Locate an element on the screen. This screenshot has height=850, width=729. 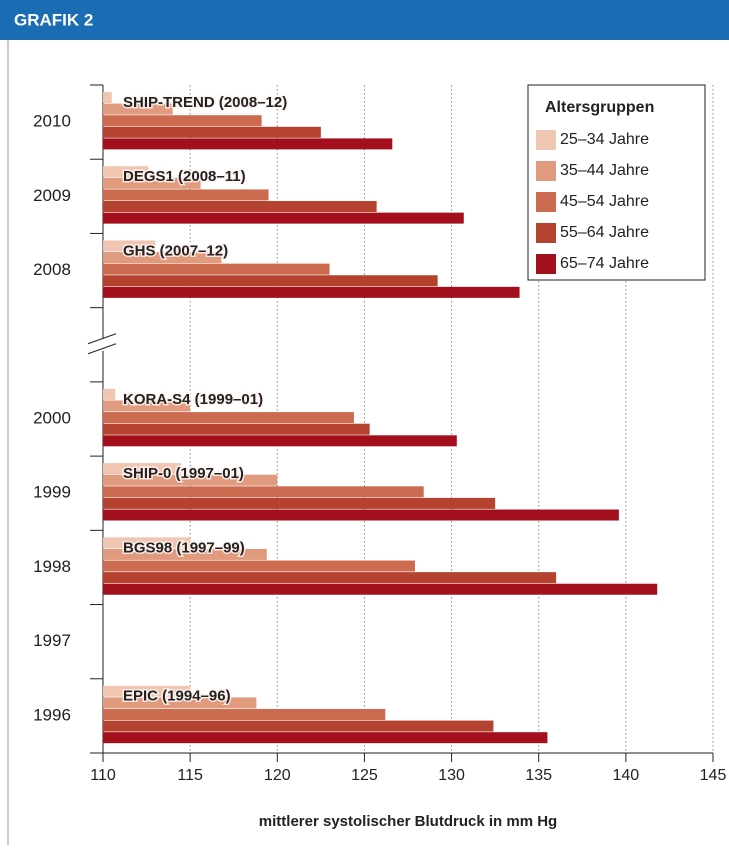
legend-label: 25–34 Jahre is located at coordinates (604, 139).